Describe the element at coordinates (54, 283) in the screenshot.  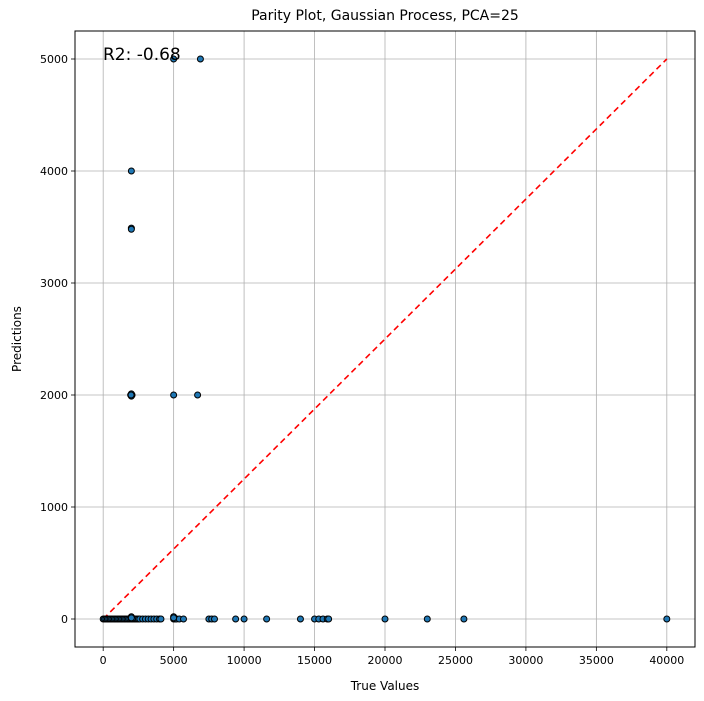
I see `y-tick-label-3: 3000` at that location.